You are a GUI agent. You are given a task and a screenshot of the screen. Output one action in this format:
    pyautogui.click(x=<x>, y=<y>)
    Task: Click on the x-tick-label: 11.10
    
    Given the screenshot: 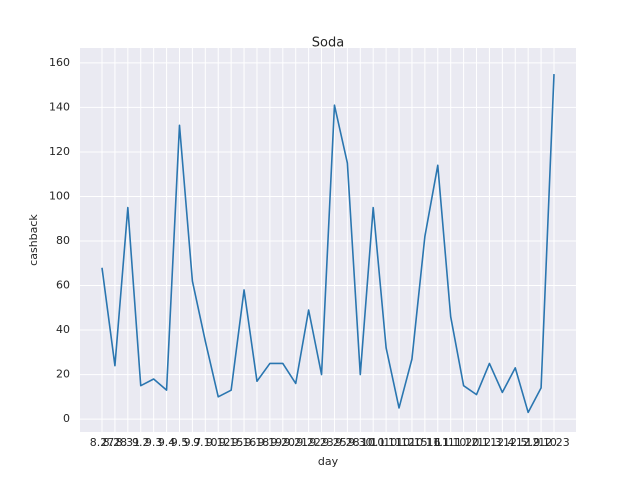 What is the action you would take?
    pyautogui.click(x=451, y=442)
    